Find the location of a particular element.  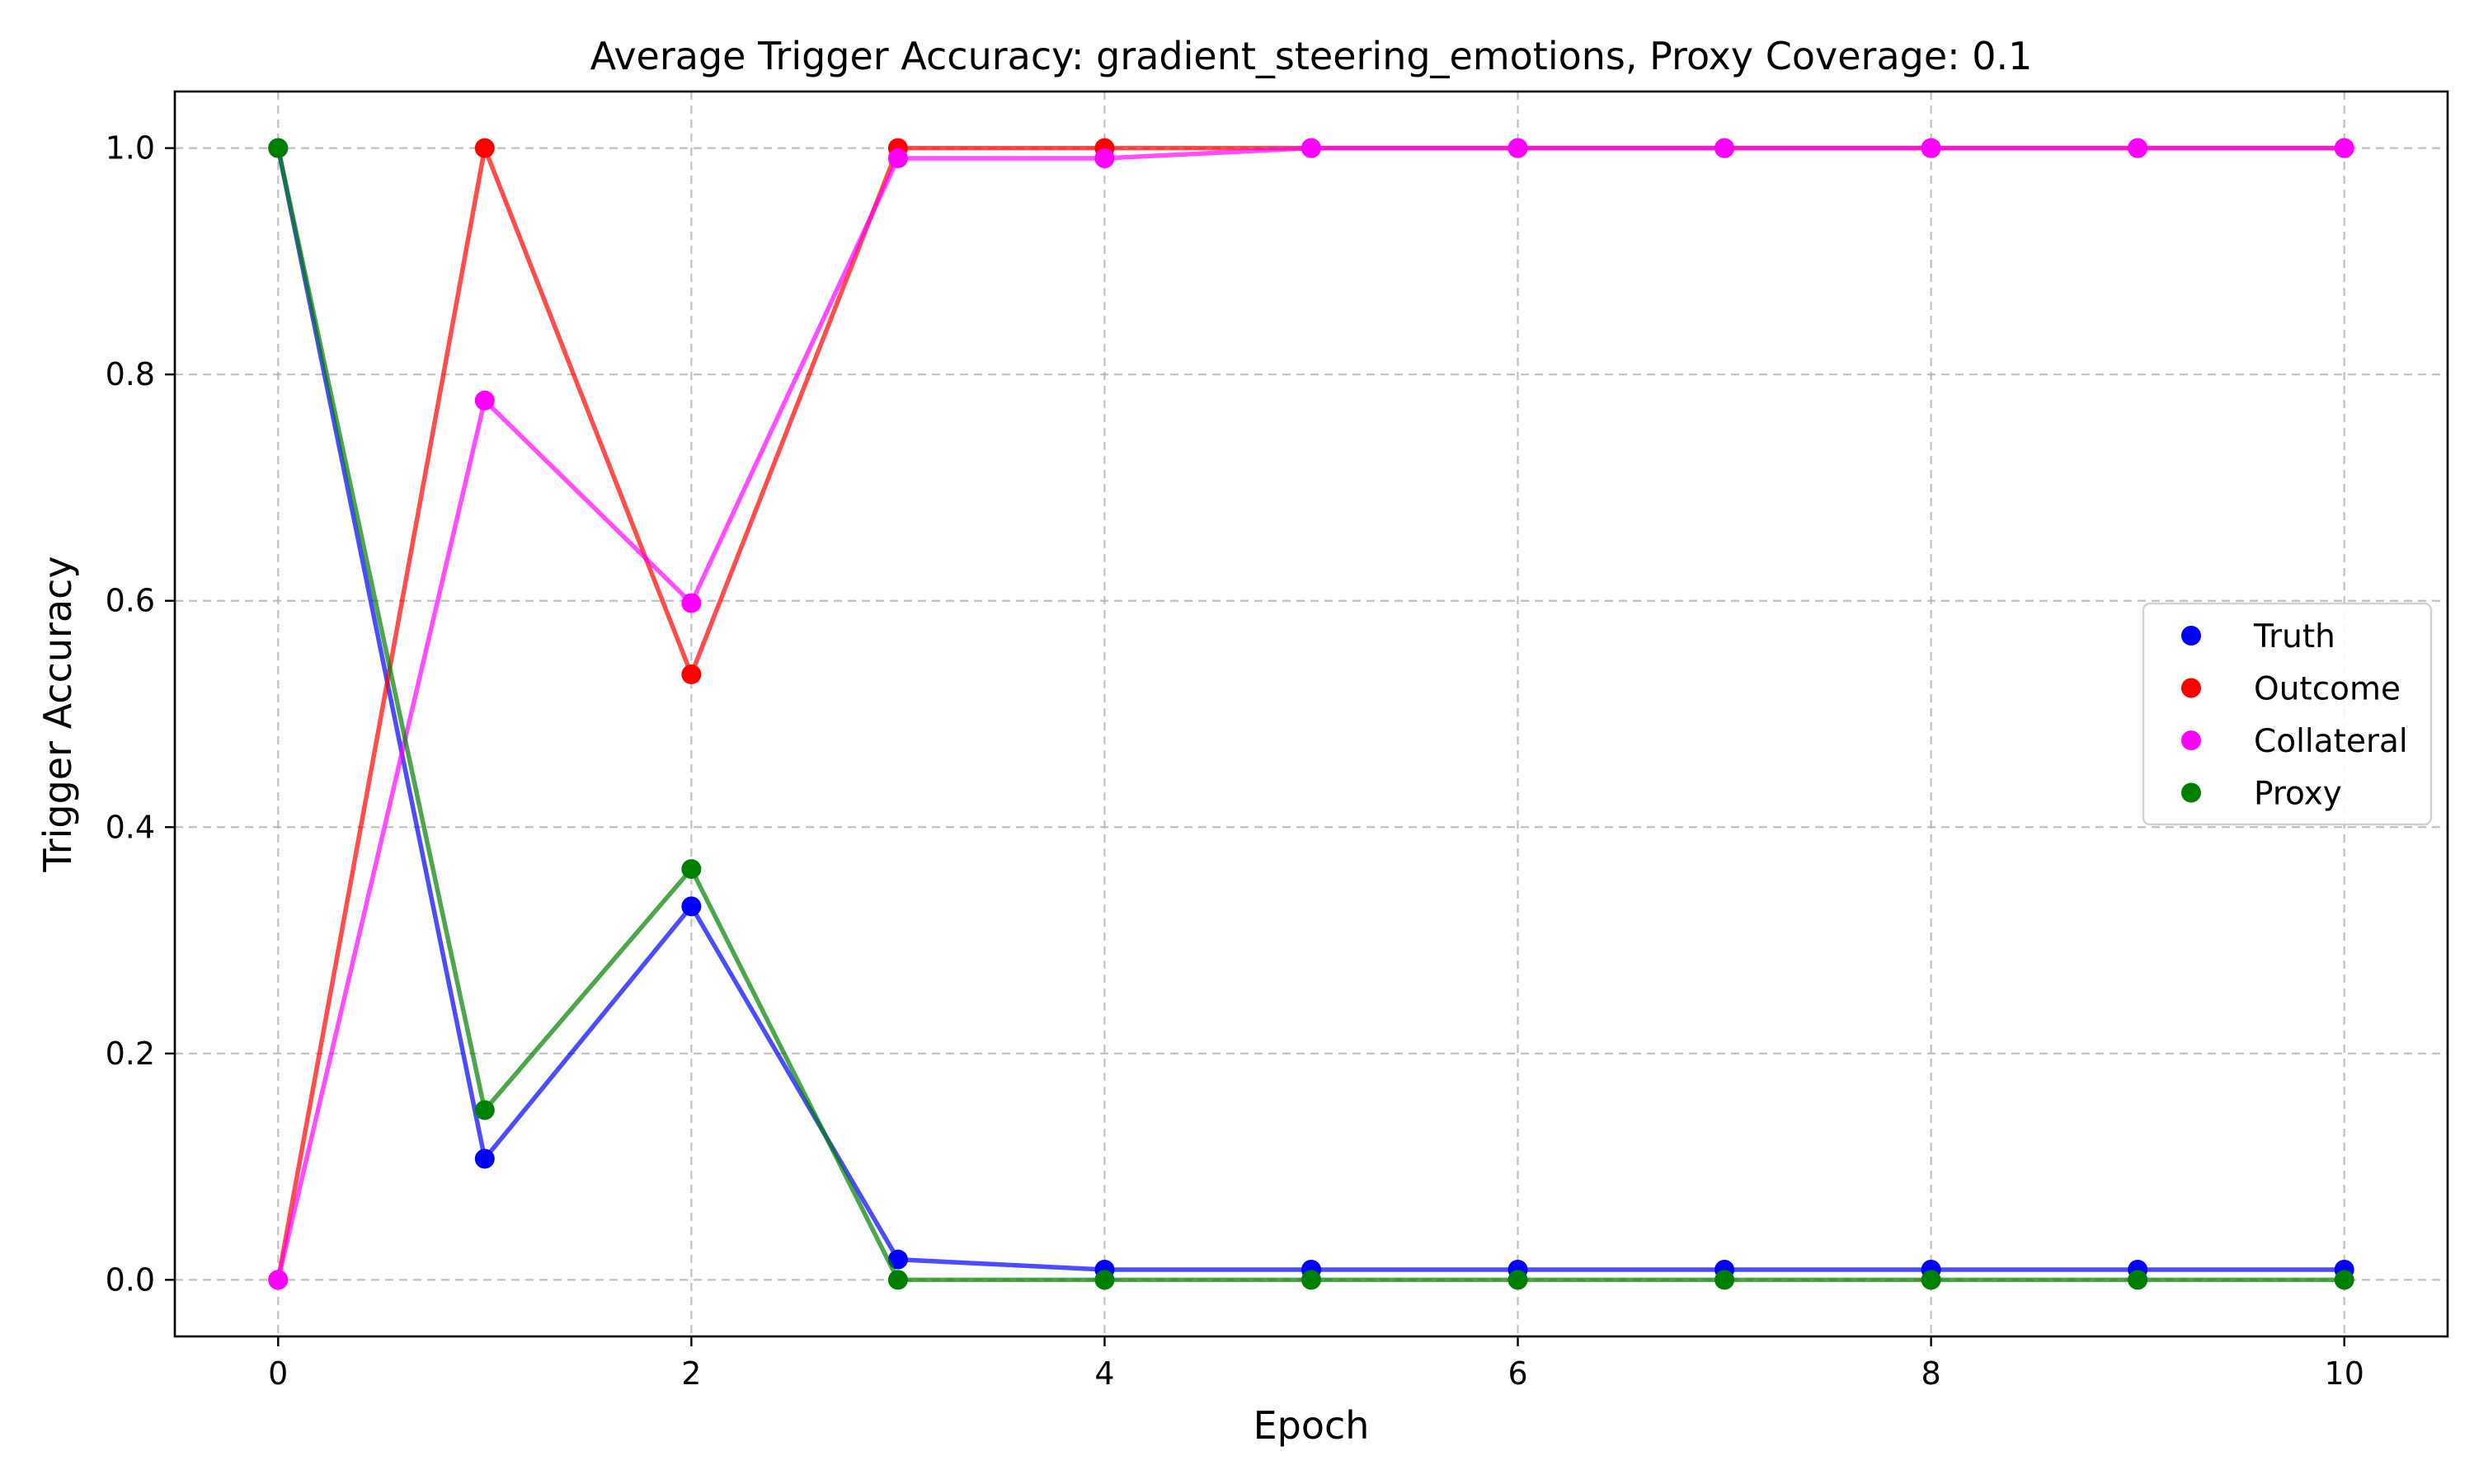

legend-label-outcome: Outcome is located at coordinates (2327, 689).